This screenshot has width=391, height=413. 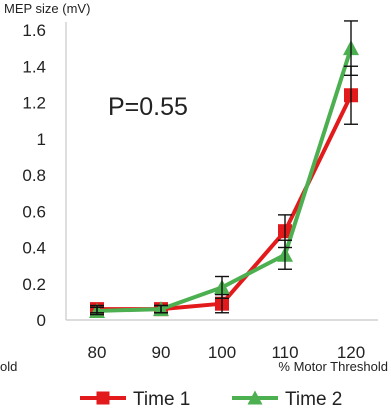 I want to click on y-tick-label: 0.6, so click(x=34, y=211).